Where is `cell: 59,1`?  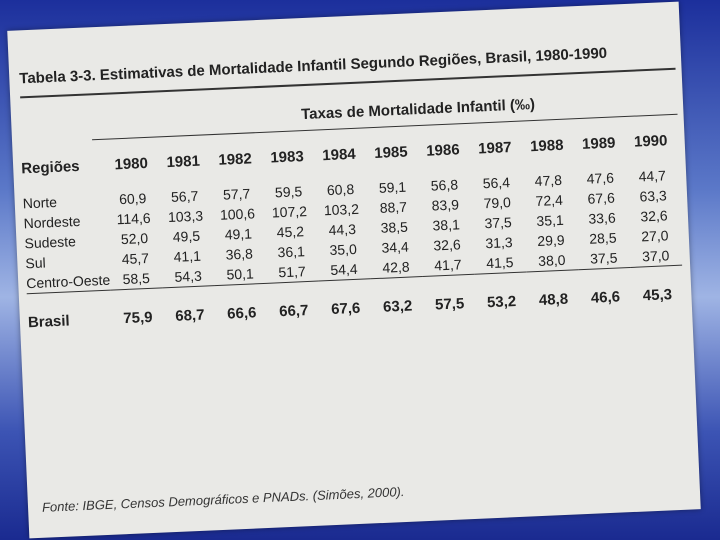
cell: 59,1 is located at coordinates (392, 187).